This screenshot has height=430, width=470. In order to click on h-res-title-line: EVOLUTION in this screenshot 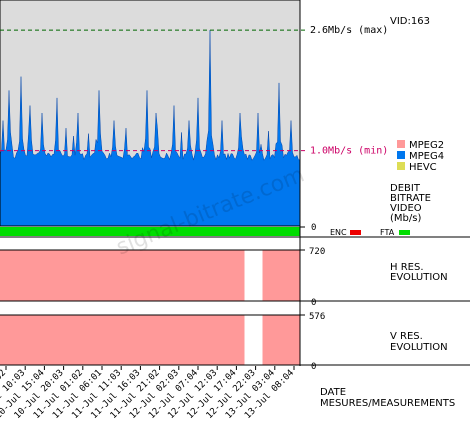, I will do `click(419, 277)`.